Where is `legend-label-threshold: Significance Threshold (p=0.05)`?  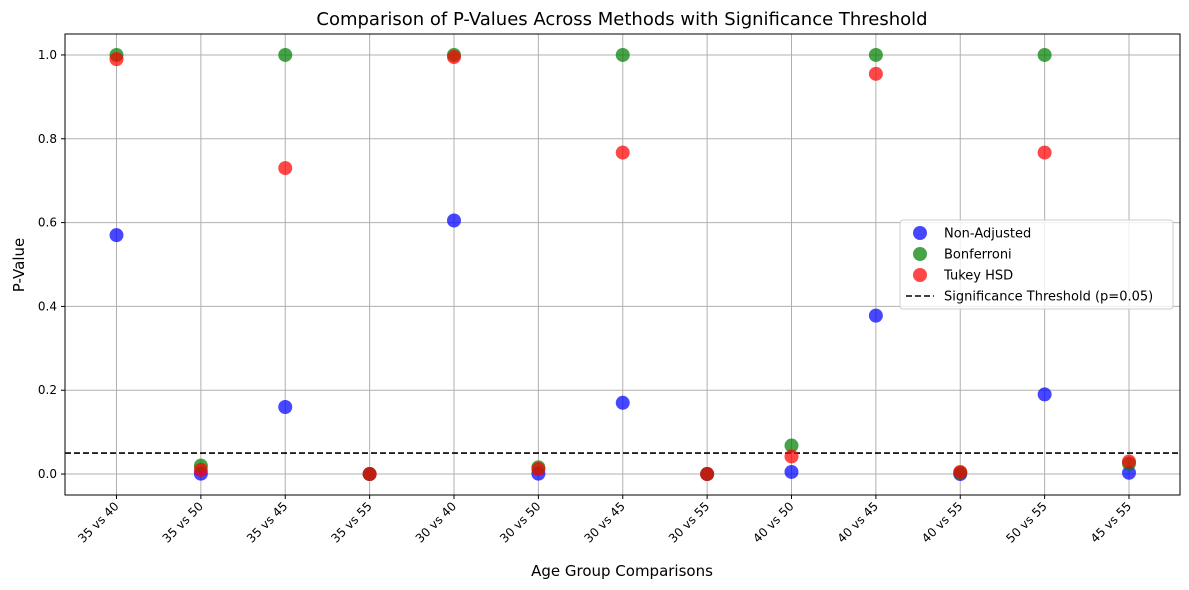
legend-label-threshold: Significance Threshold (p=0.05) is located at coordinates (1048, 297).